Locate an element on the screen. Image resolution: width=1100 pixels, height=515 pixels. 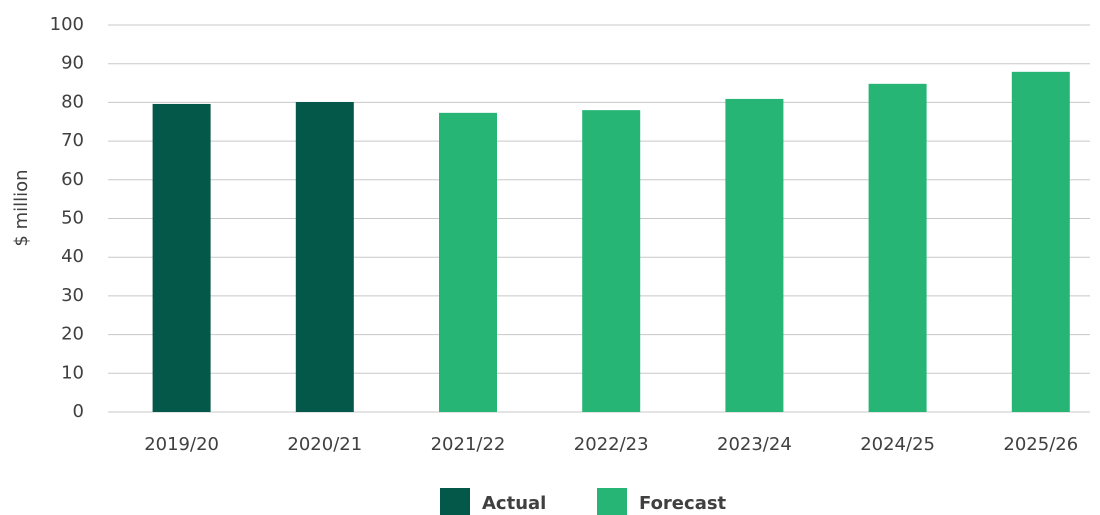
y-tick-label: 60 is located at coordinates (72, 179).